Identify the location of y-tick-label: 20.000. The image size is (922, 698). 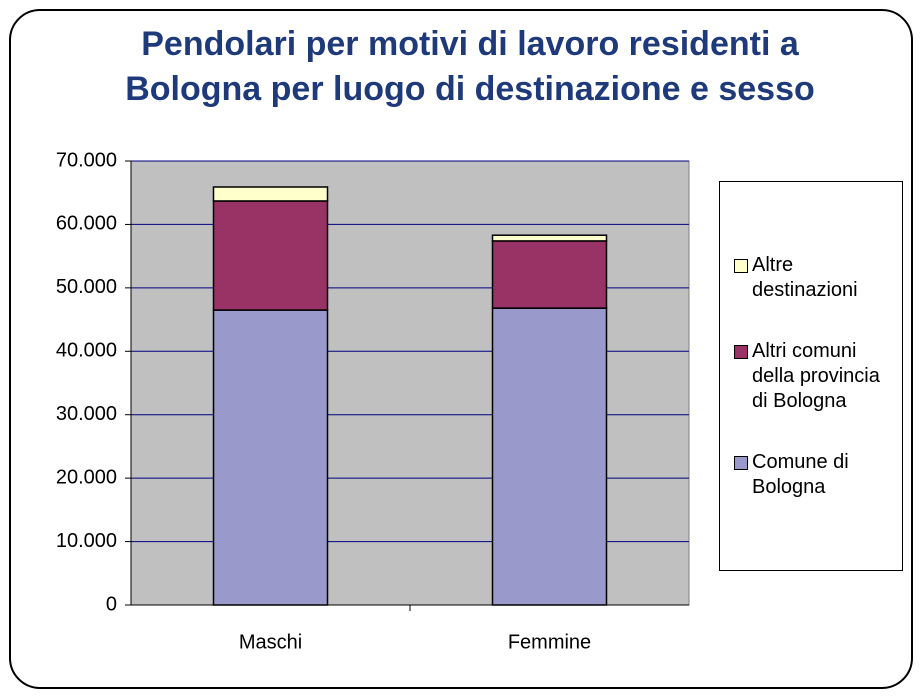
(86, 477).